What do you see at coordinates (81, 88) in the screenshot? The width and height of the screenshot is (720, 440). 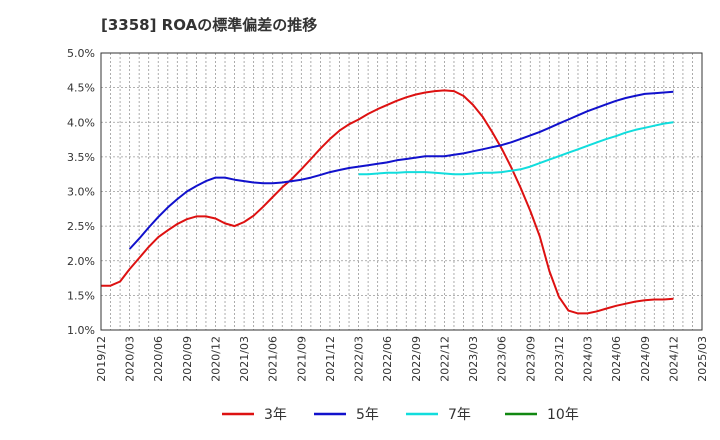 I see `y-tick-label: 4.5%` at bounding box center [81, 88].